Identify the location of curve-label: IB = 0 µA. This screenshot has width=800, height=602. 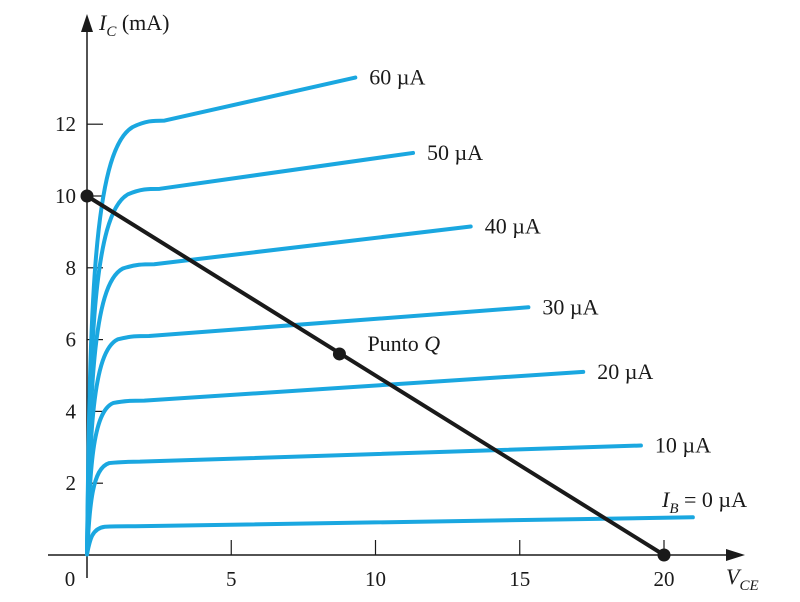
(704, 502).